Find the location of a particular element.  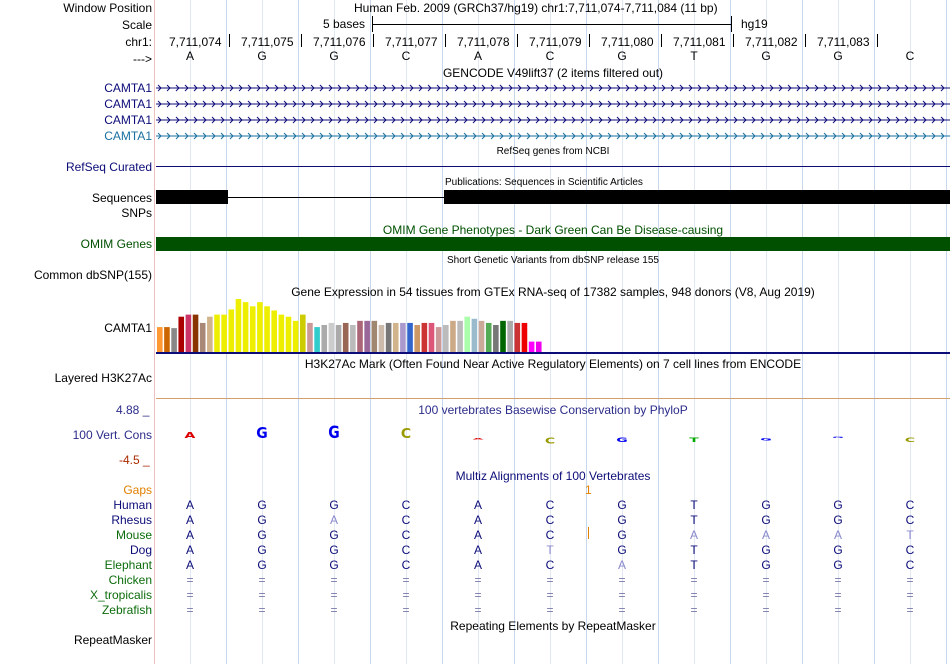

species-label: Dog is located at coordinates (140, 550).